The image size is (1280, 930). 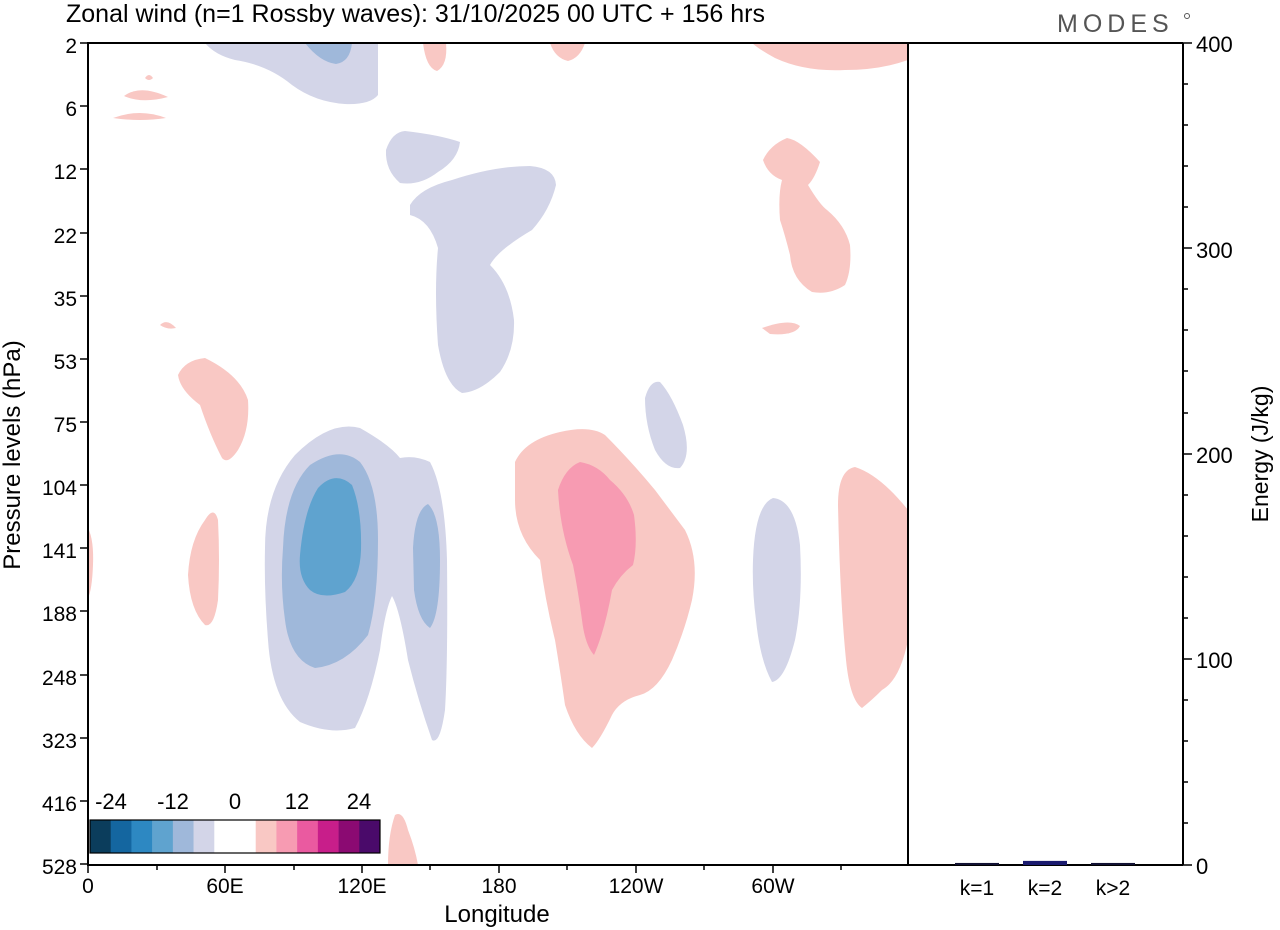 I want to click on y-tick-label: 528, so click(x=59, y=867).